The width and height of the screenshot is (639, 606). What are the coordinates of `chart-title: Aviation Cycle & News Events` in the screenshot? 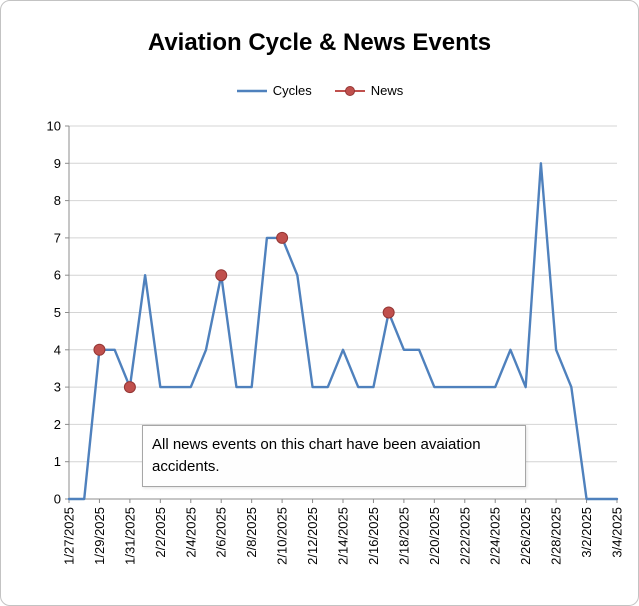 It's located at (319, 42).